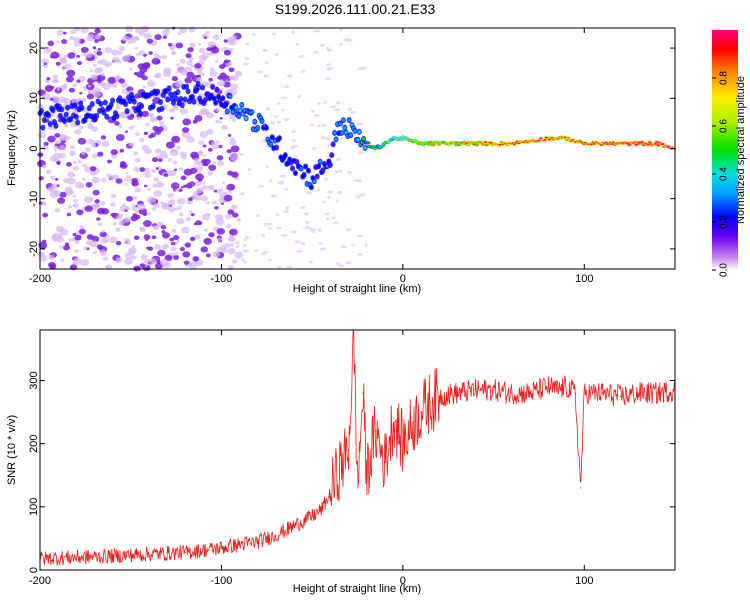 The image size is (750, 600). I want to click on x-tick-label: 100, so click(584, 581).